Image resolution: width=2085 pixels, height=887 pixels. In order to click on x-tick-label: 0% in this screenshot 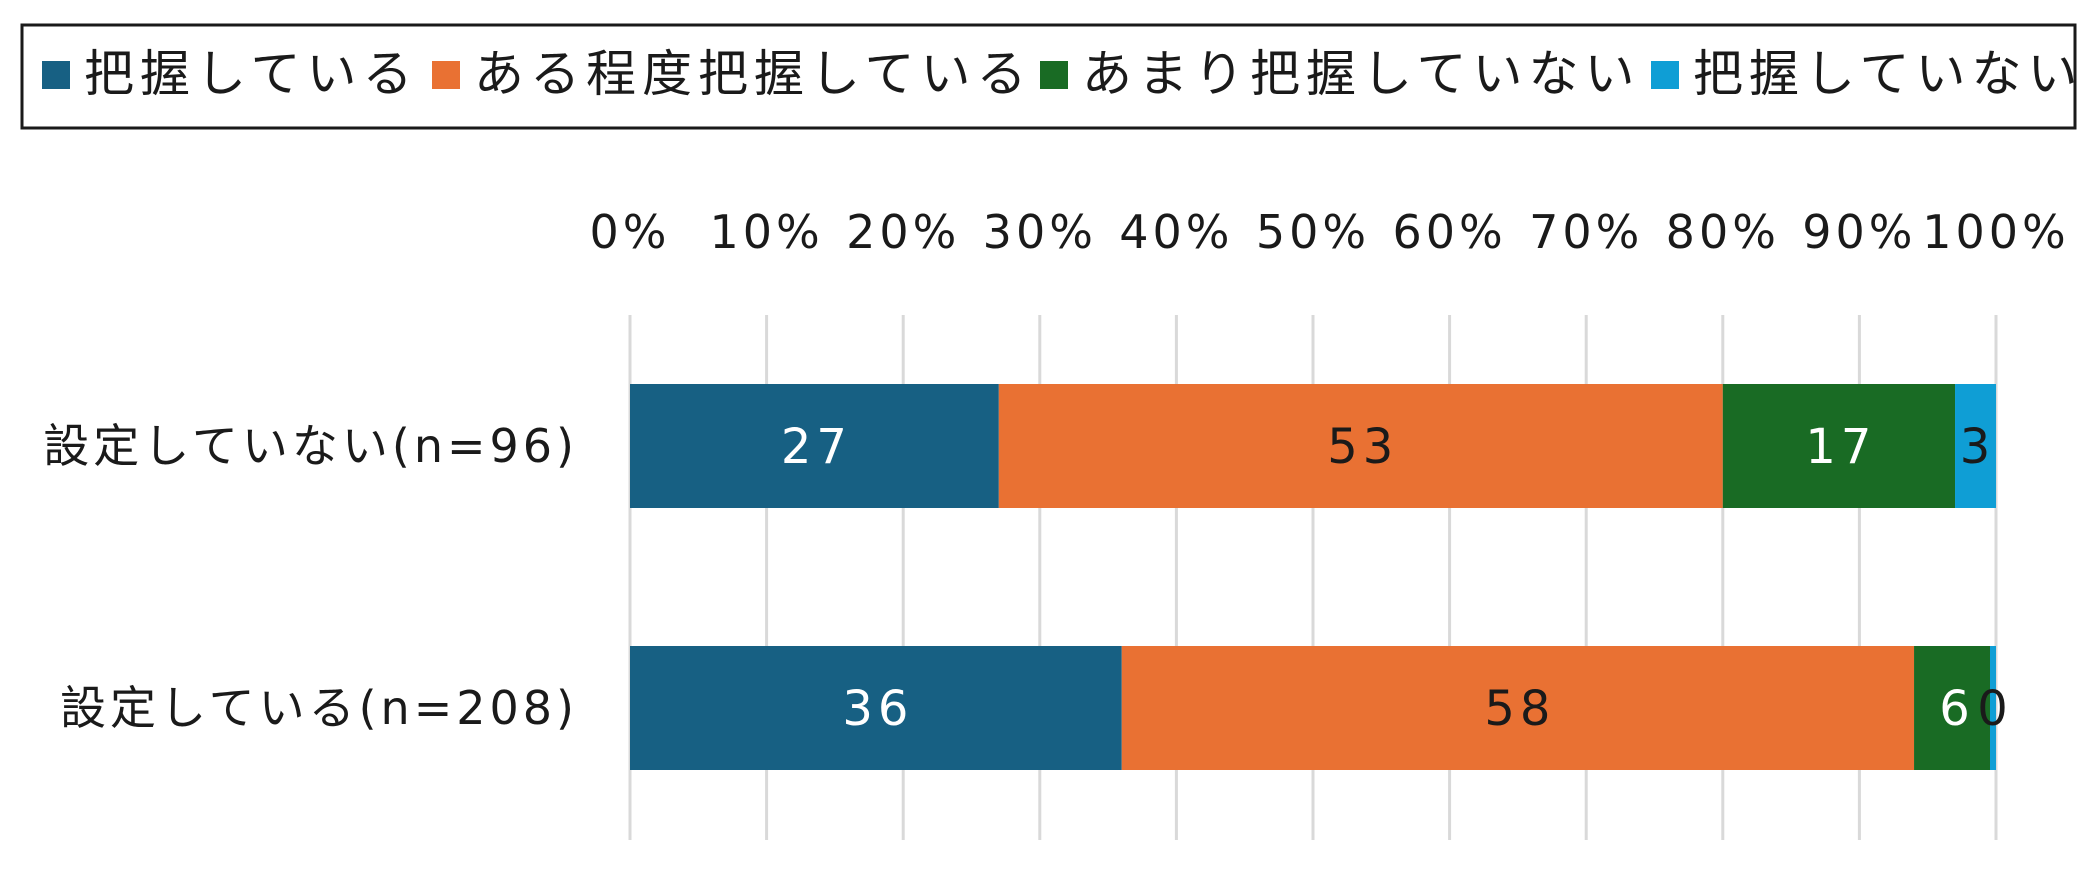, I will do `click(630, 232)`.